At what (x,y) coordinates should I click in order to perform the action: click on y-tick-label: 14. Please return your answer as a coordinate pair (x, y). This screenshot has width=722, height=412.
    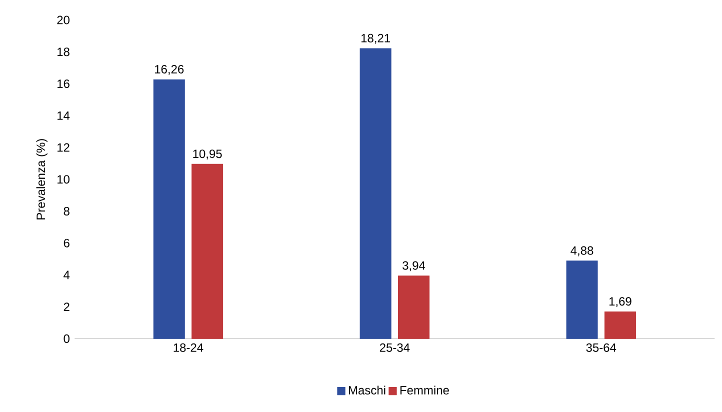
    Looking at the image, I should click on (64, 115).